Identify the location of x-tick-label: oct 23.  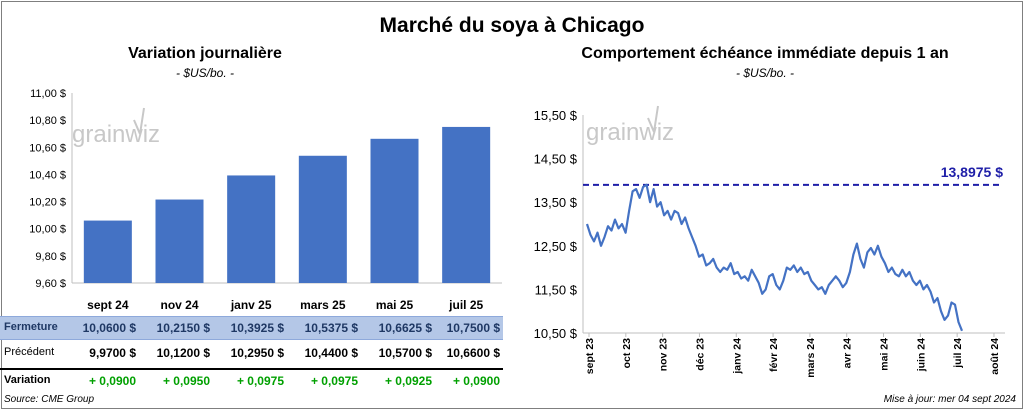
(627, 353).